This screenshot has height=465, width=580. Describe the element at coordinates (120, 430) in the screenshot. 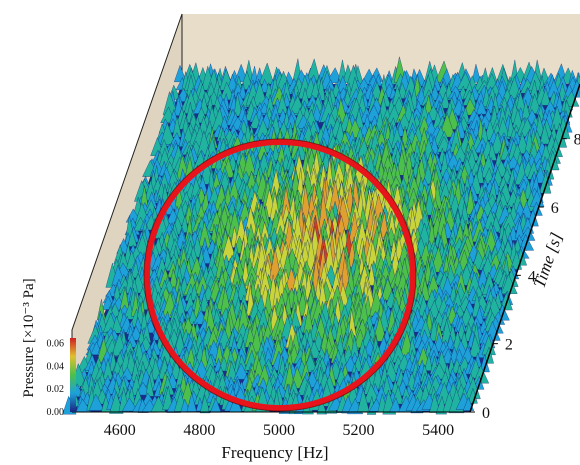

I see `frequency-tick-label: 4600` at that location.